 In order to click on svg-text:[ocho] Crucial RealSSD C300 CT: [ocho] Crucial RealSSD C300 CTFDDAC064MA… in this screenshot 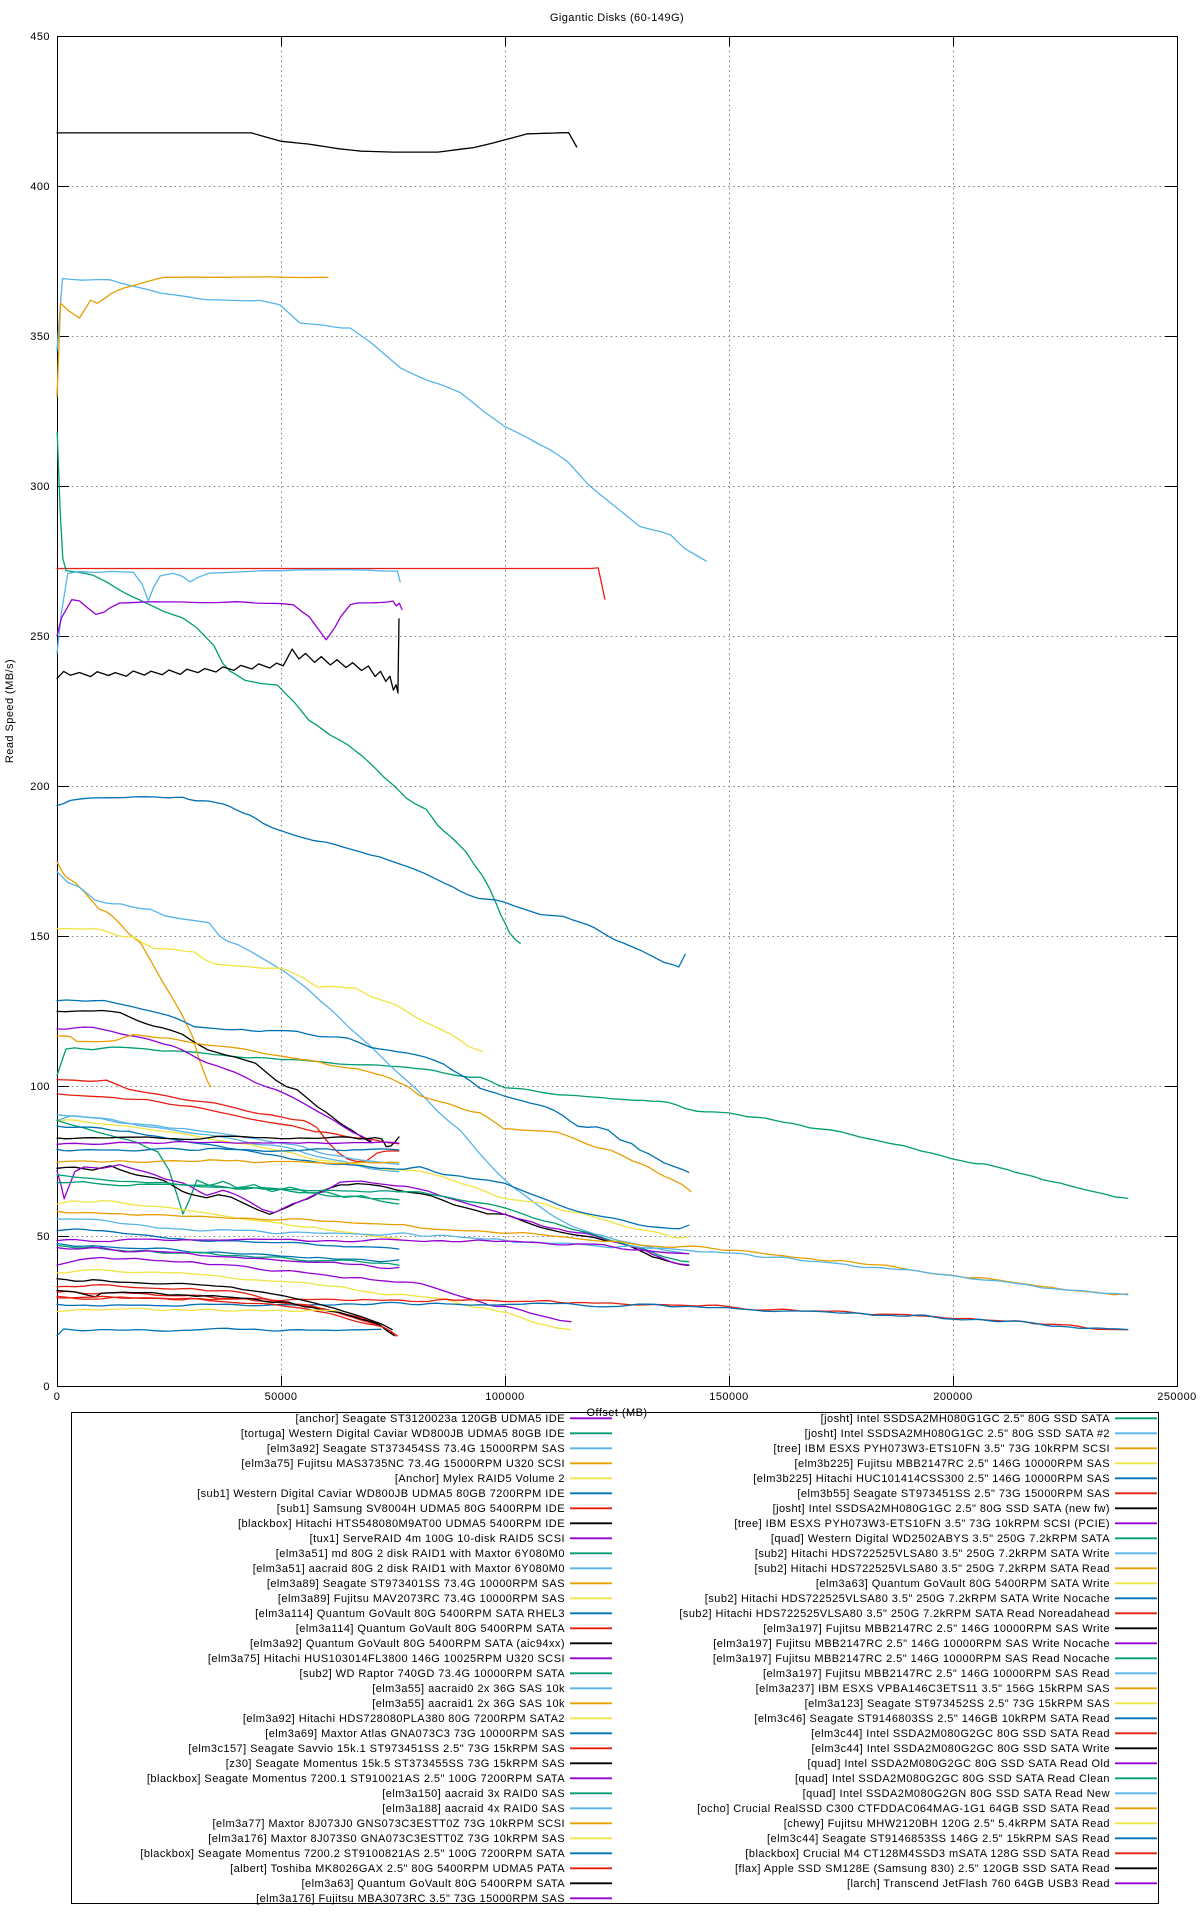, I will do `click(903, 1809)`.